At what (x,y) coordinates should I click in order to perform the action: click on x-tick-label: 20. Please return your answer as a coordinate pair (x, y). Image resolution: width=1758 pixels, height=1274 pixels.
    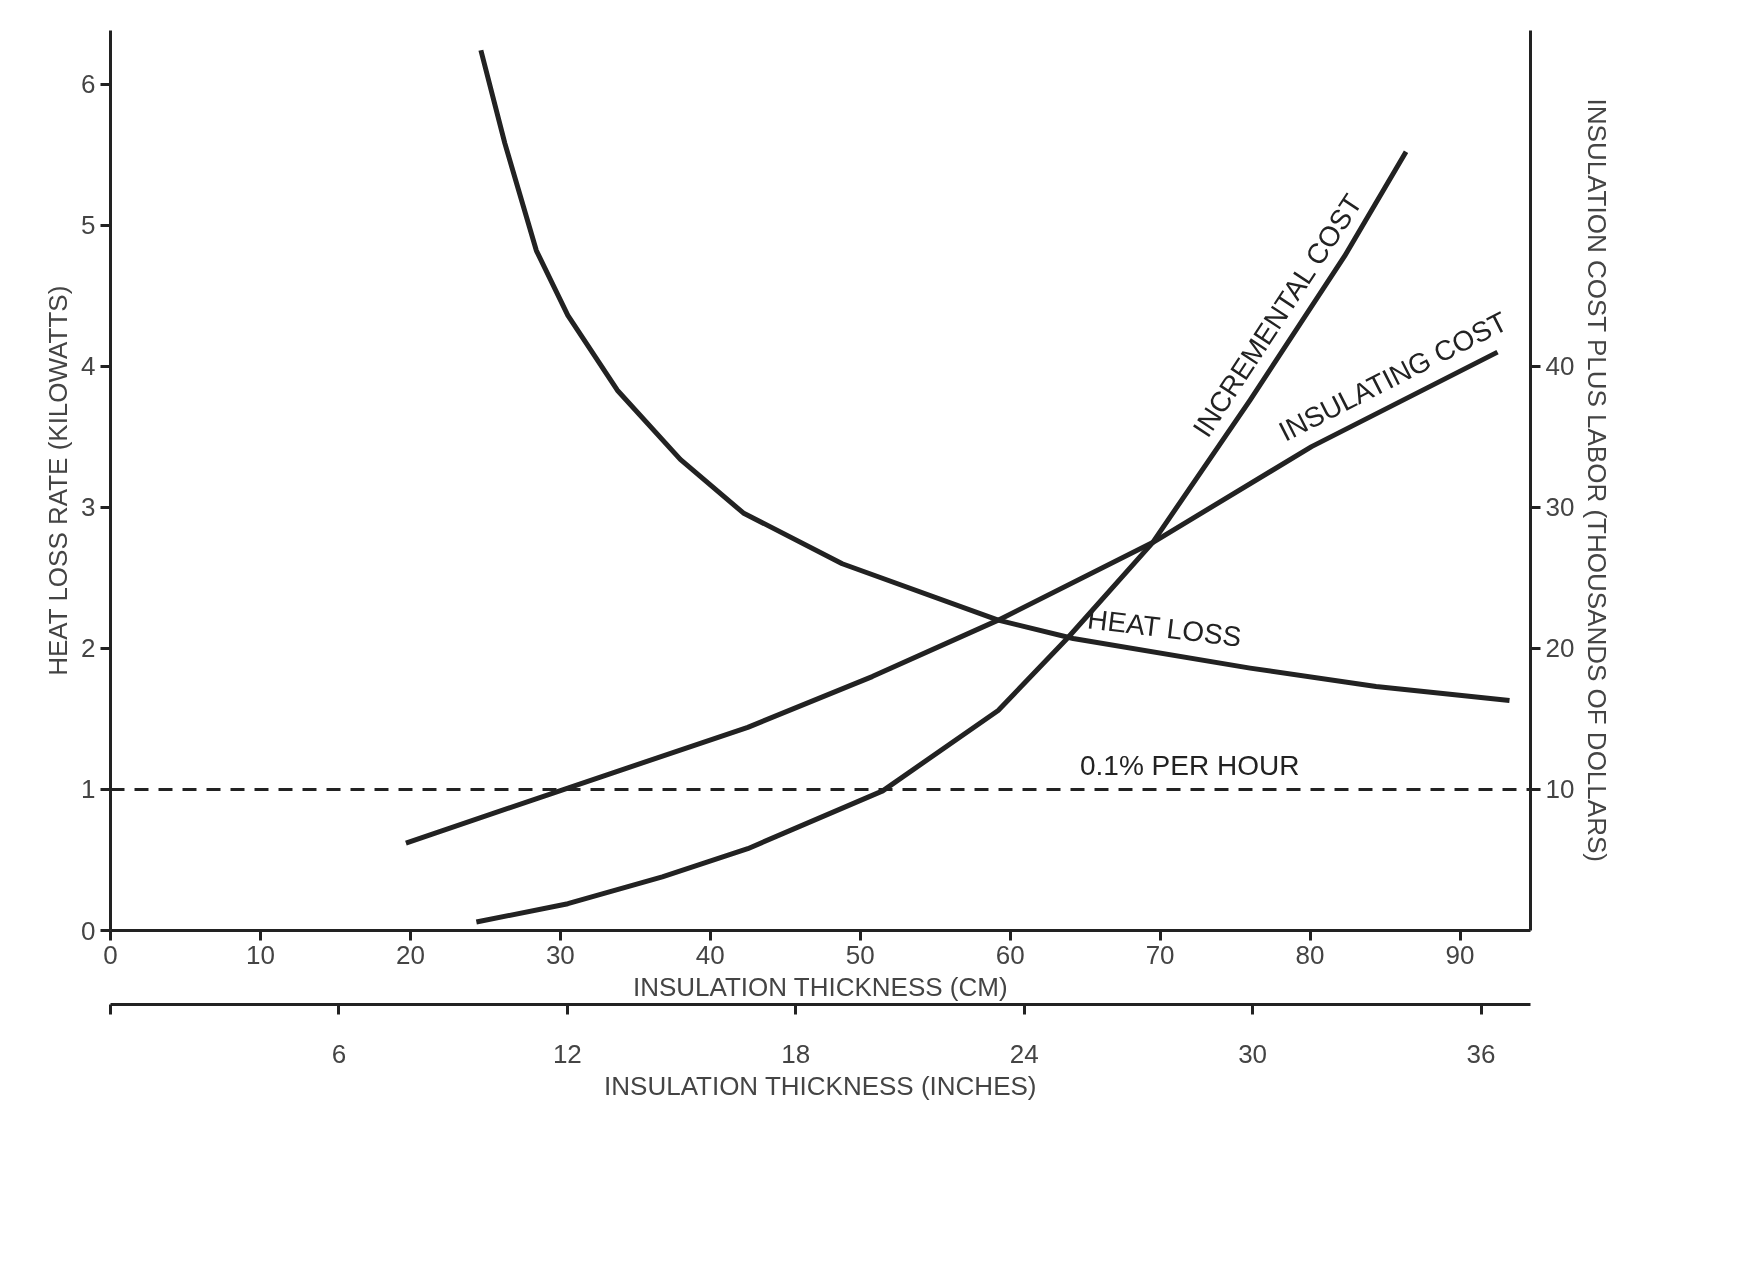
    Looking at the image, I should click on (410, 954).